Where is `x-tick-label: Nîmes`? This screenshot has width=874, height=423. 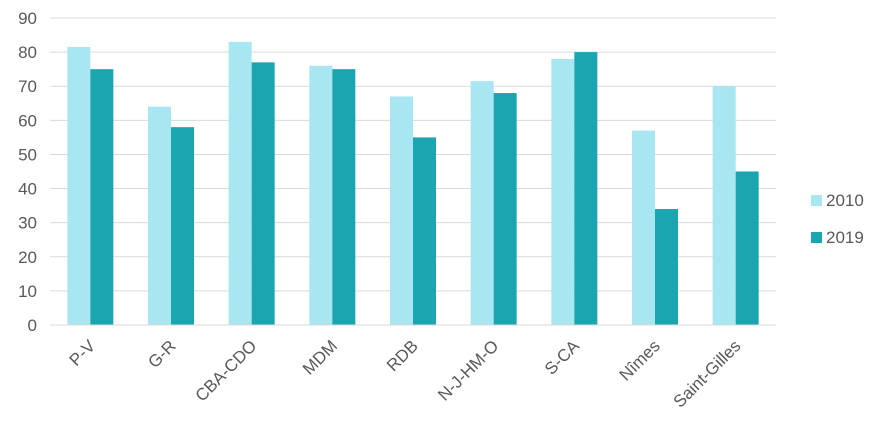
x-tick-label: Nîmes is located at coordinates (640, 360).